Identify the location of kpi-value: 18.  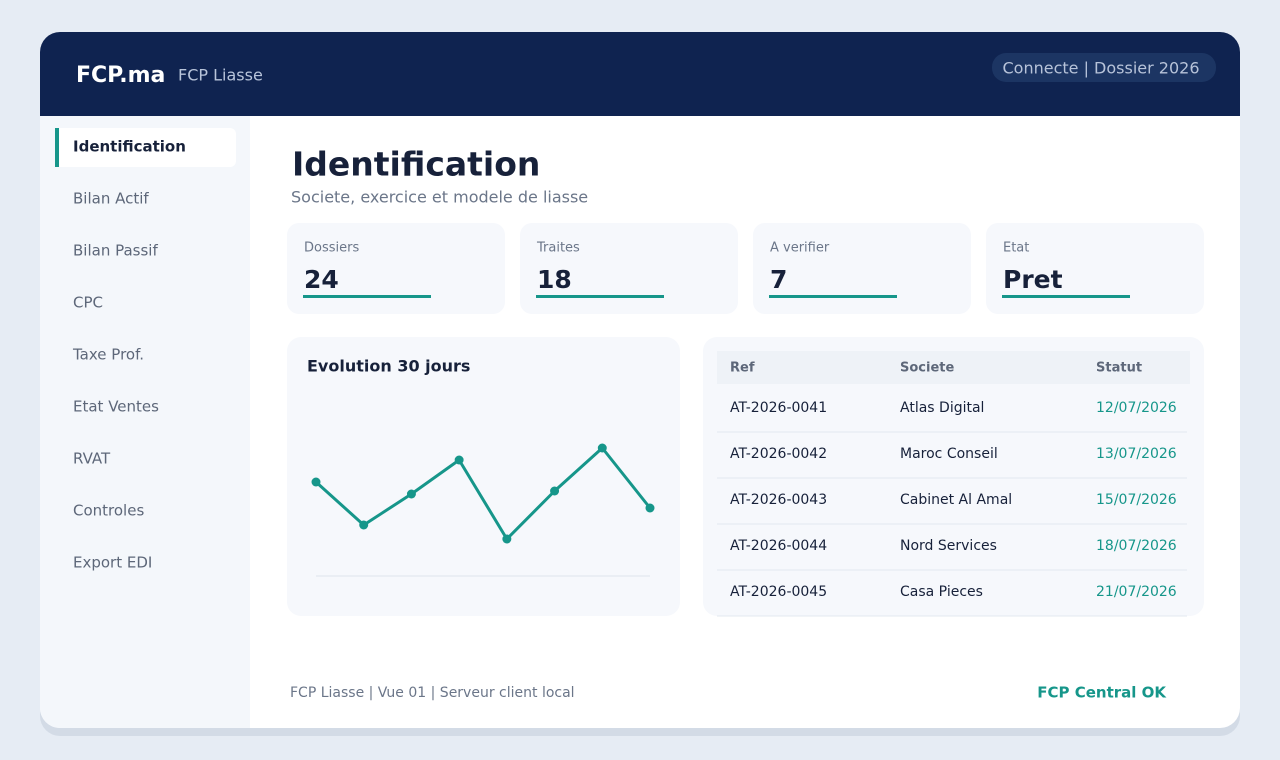
(554, 279).